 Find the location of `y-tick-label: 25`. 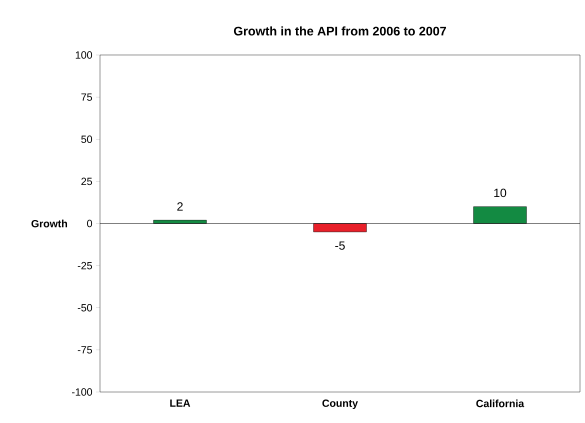

y-tick-label: 25 is located at coordinates (86, 182).